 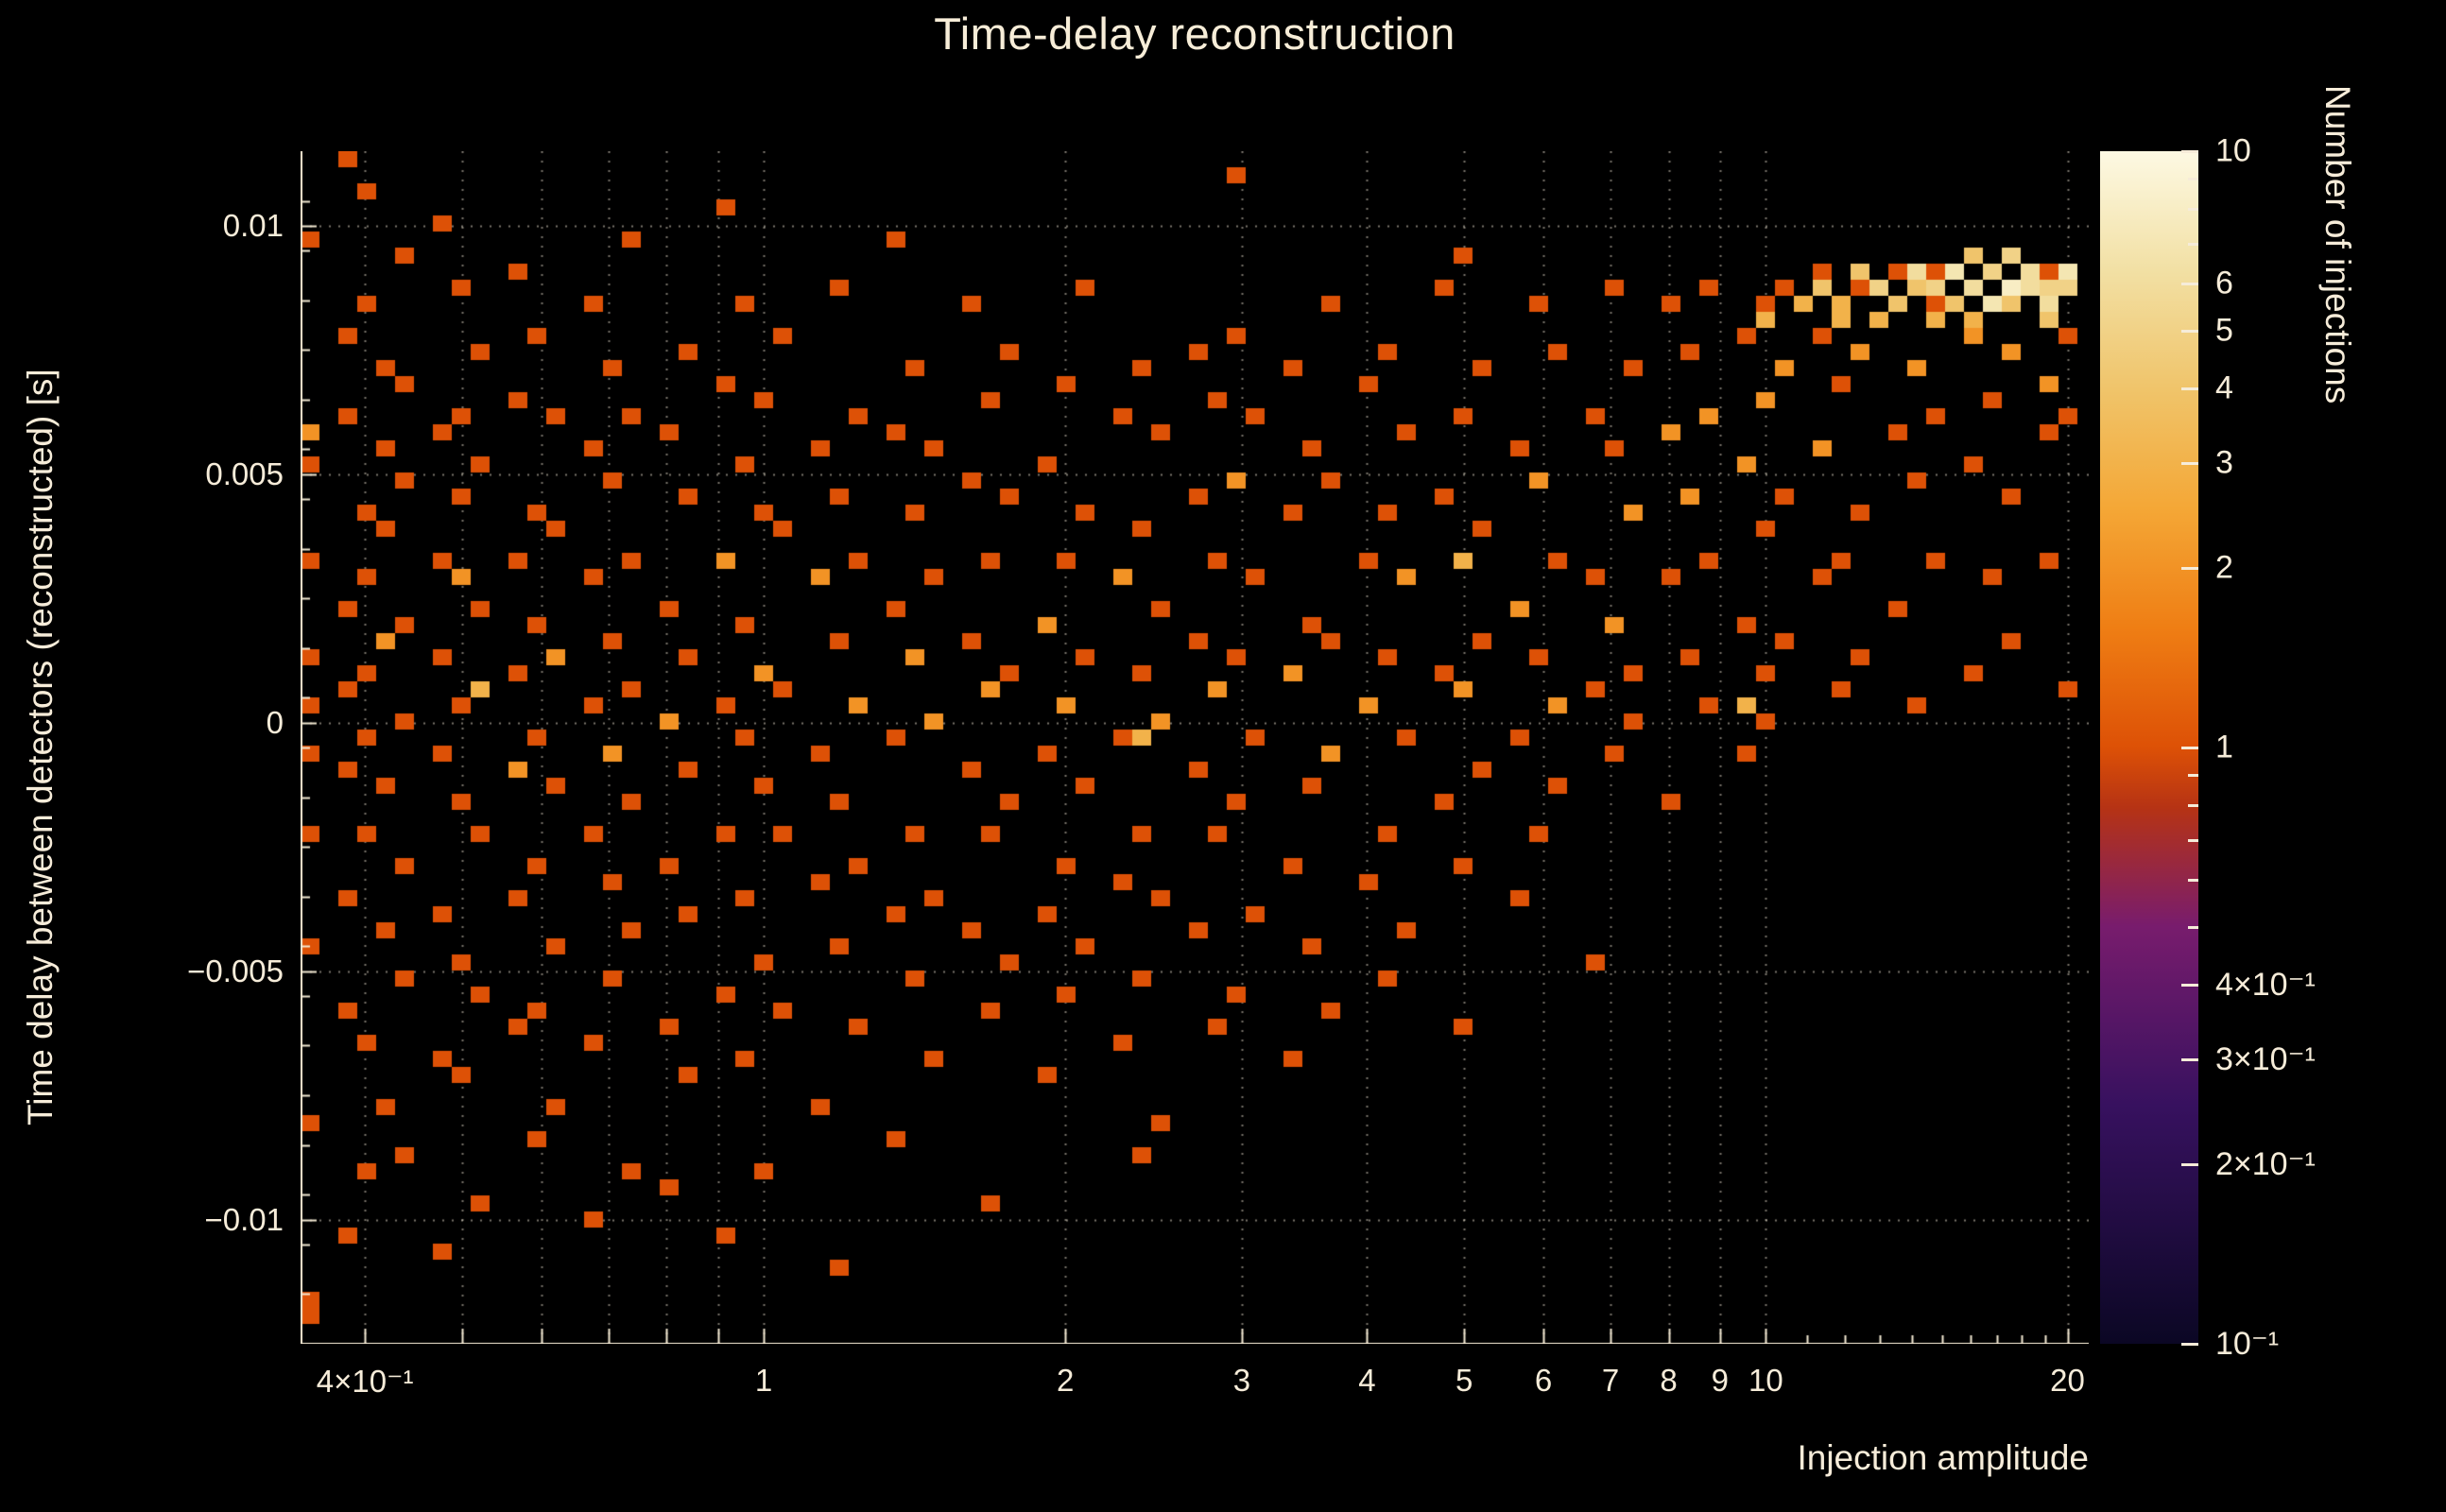 What do you see at coordinates (245, 473) in the screenshot?
I see `y-tick-label: 0.005` at bounding box center [245, 473].